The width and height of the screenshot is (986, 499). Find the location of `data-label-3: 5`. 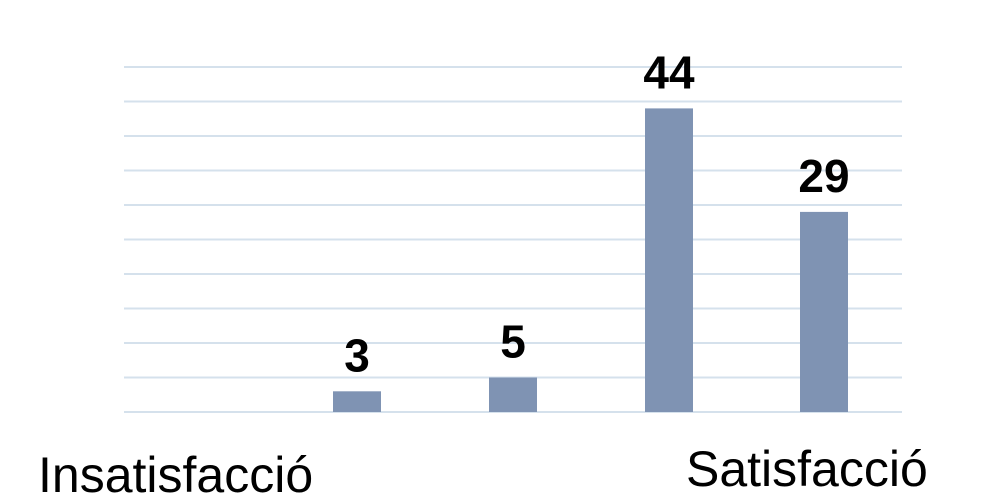

data-label-3: 5 is located at coordinates (513, 342).